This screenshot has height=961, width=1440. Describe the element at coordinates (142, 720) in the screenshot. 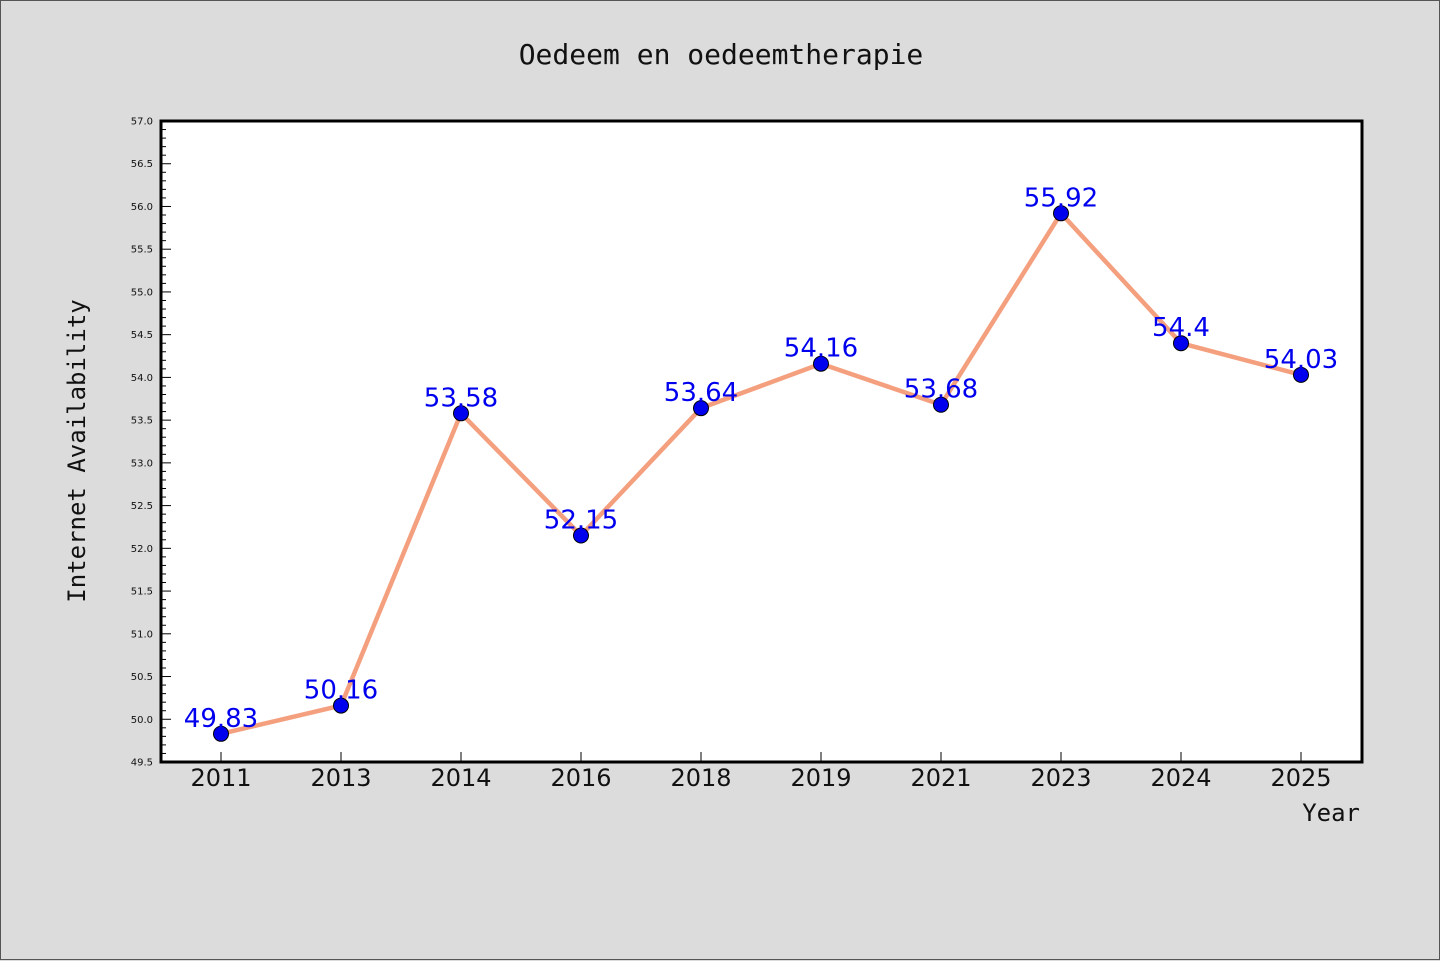

I see `y-tick-label: 50.0` at that location.